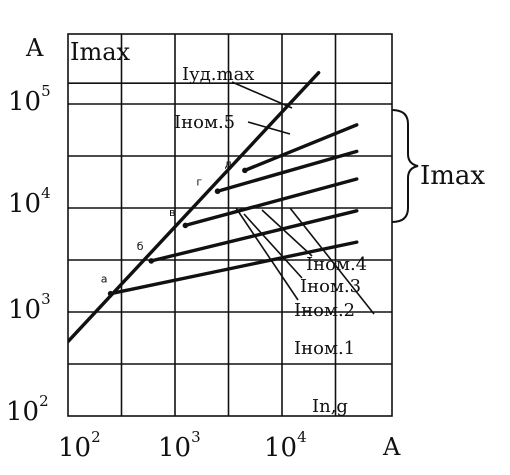  I want to click on point-label-b: б, so click(140, 246).